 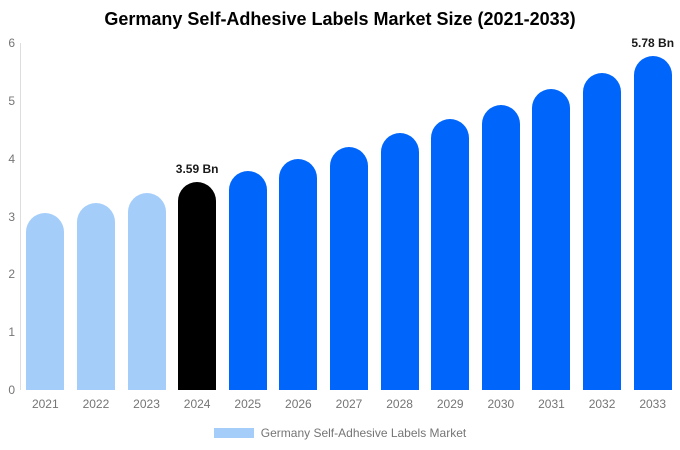 What do you see at coordinates (298, 274) in the screenshot?
I see `bar-2026` at bounding box center [298, 274].